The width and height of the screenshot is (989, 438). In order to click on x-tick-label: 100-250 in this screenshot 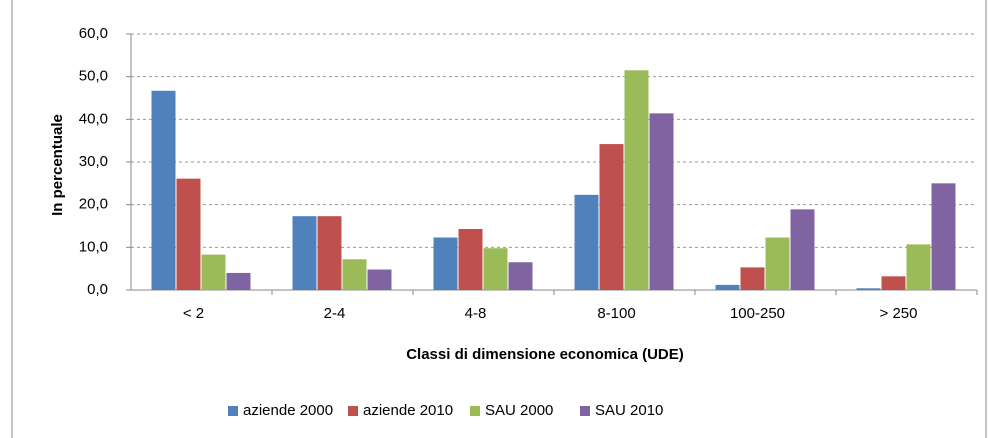, I will do `click(757, 313)`.